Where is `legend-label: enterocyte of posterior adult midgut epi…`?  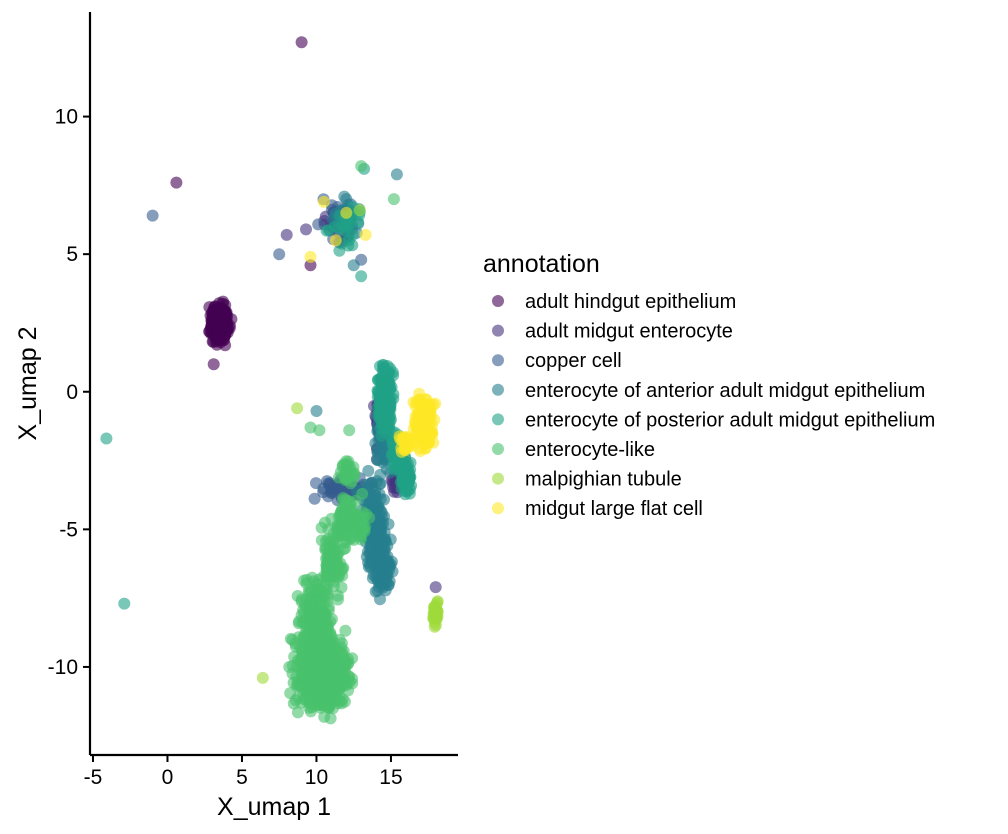
legend-label: enterocyte of posterior adult midgut epi… is located at coordinates (730, 420).